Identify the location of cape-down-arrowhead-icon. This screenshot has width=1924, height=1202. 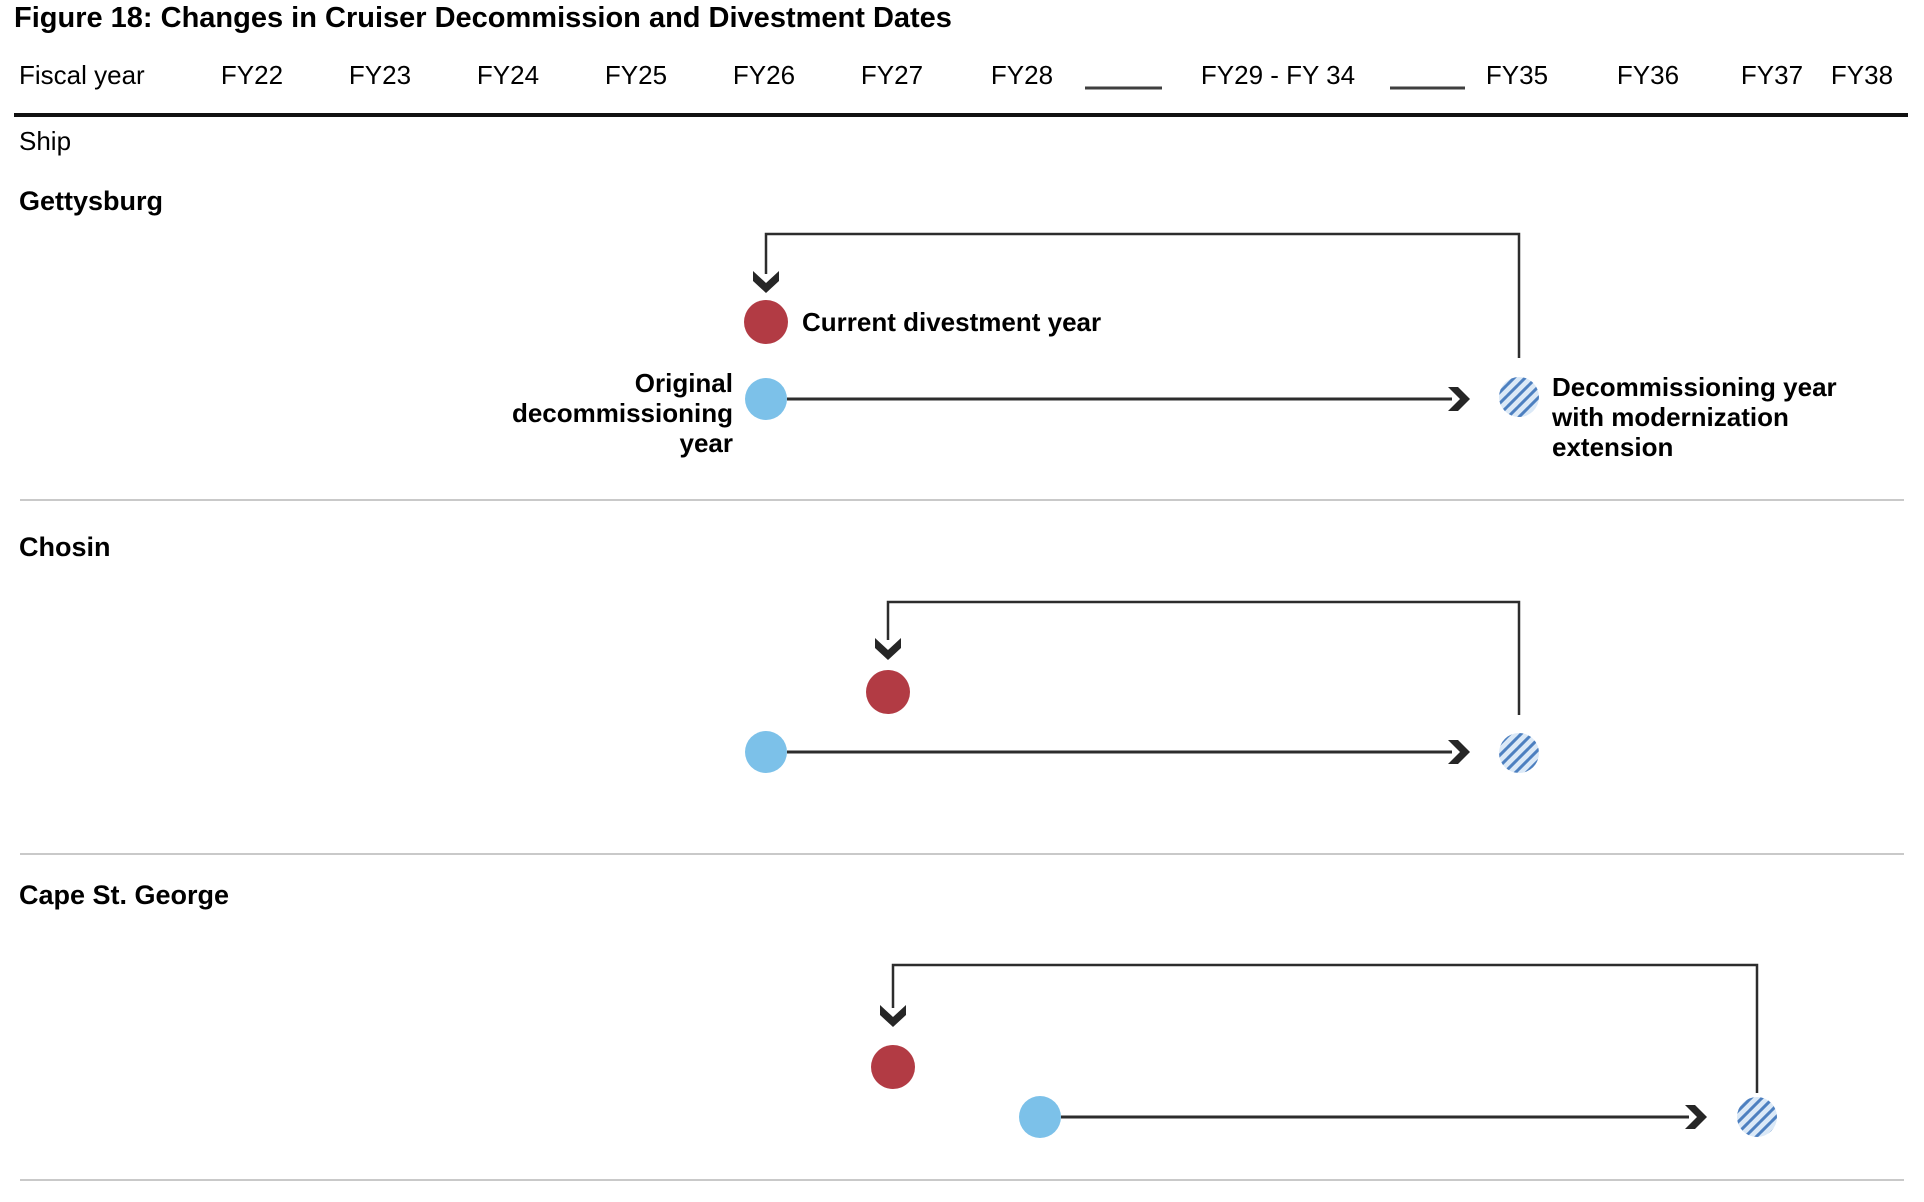
(893, 1016).